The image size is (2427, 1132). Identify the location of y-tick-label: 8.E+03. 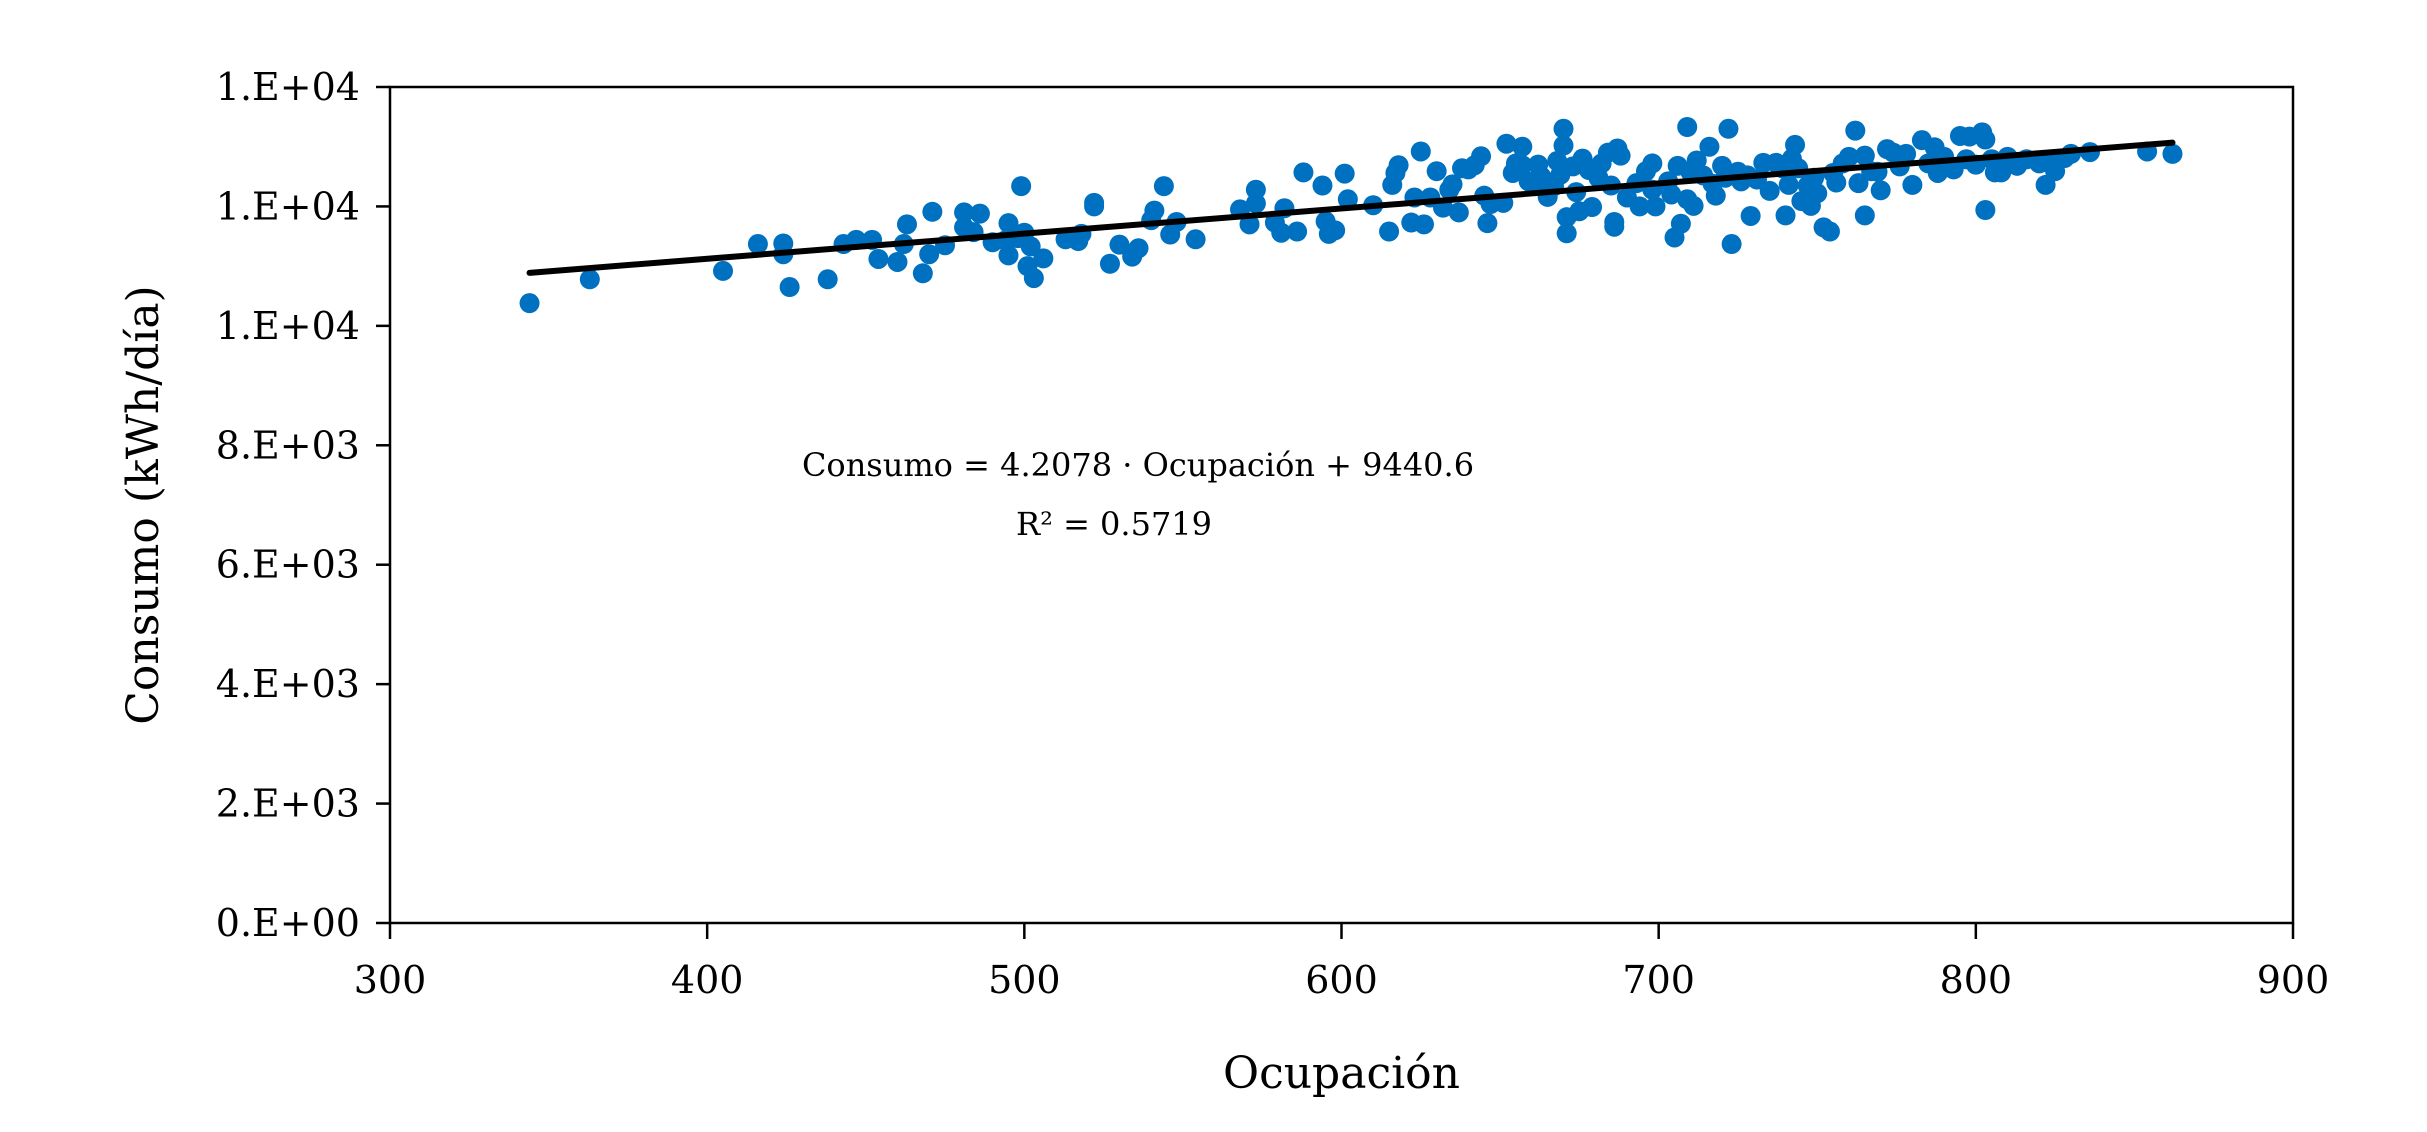
(288, 445).